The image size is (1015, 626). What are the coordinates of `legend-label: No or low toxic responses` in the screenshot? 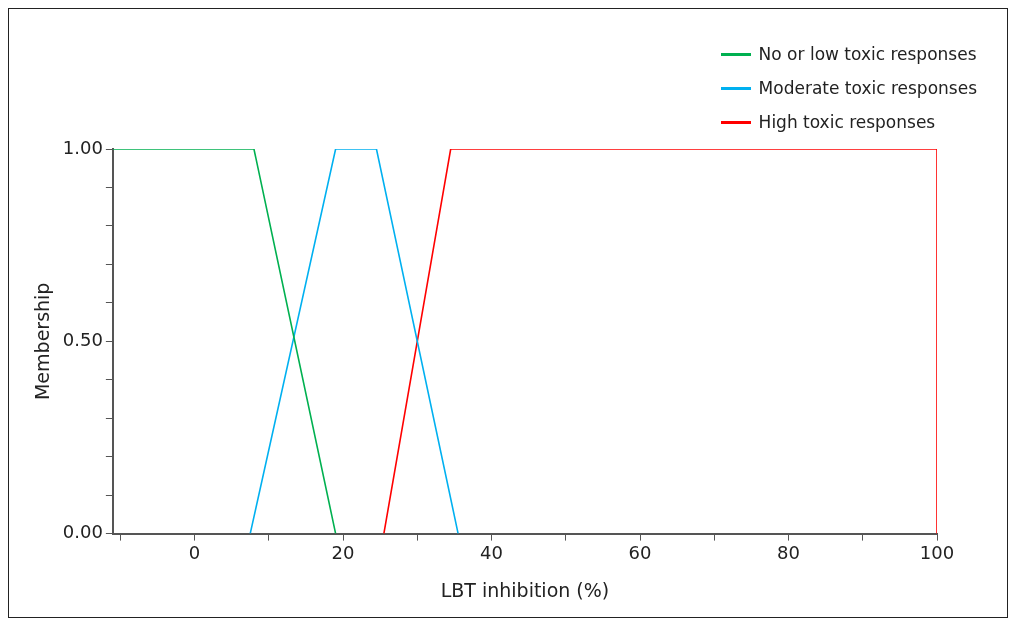 It's located at (867, 54).